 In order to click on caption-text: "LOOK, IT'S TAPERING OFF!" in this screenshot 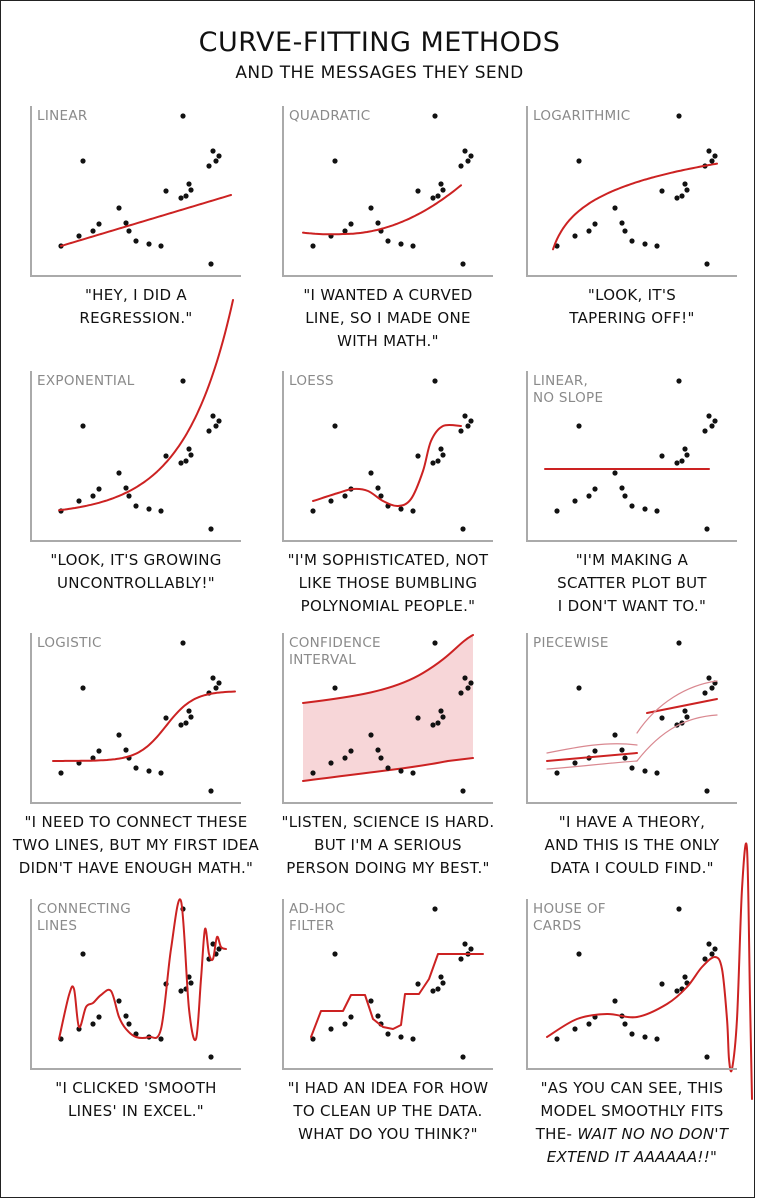, I will do `click(632, 306)`.